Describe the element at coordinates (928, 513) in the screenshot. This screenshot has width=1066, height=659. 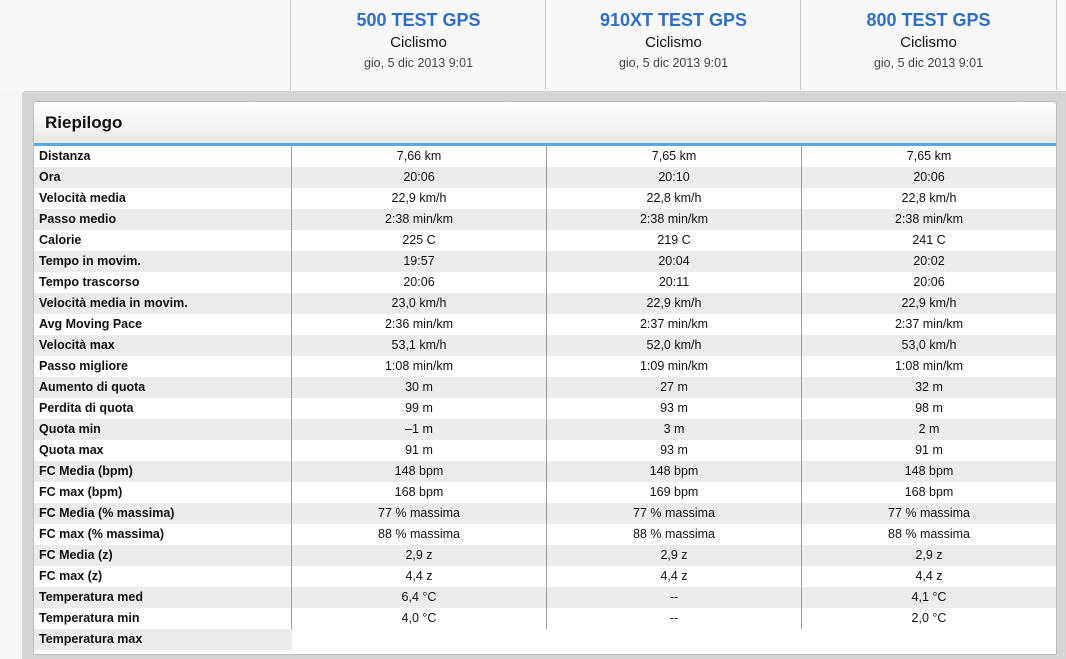
I see `row-value-device-3: 77 % massima` at that location.